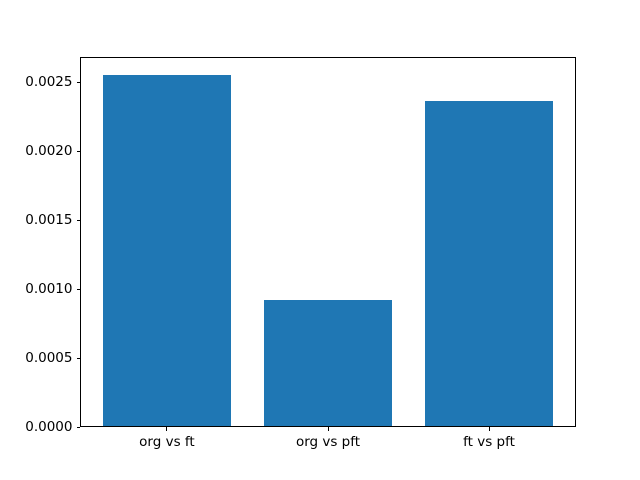 Image resolution: width=640 pixels, height=480 pixels. I want to click on y-tick-label: 0.0015, so click(49, 220).